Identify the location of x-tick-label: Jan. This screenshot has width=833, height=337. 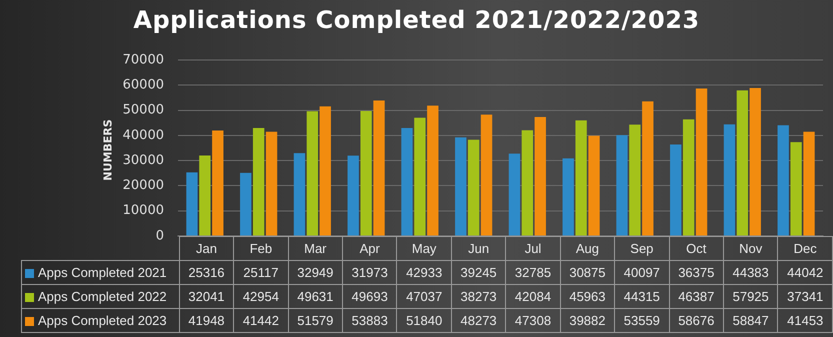
(206, 248).